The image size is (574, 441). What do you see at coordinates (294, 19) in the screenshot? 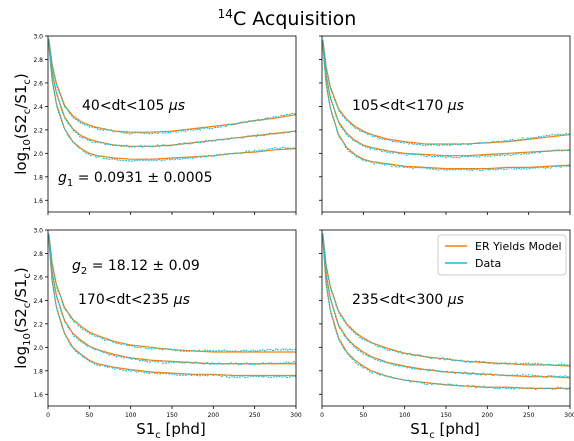
I see `title-main: C Acquisition` at bounding box center [294, 19].